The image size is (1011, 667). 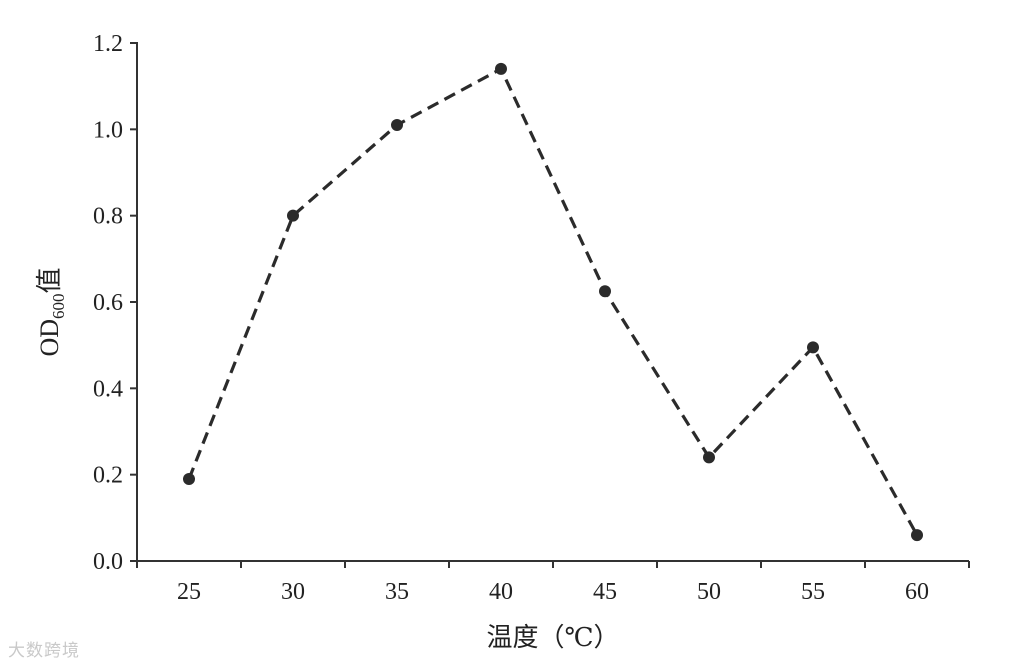 I want to click on y-tick-label: 0.0, so click(x=108, y=562).